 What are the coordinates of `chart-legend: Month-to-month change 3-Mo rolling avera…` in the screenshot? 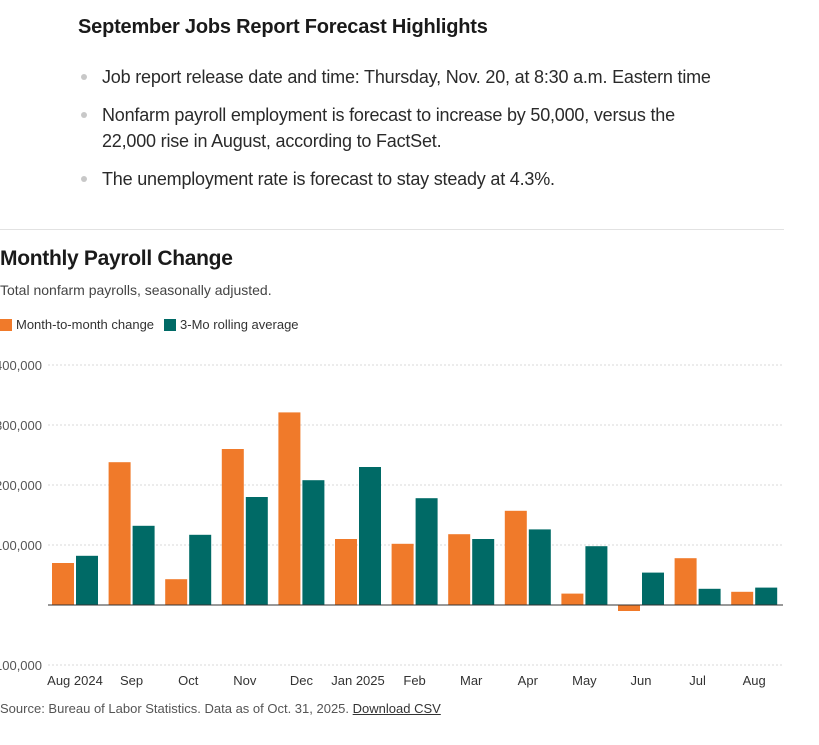 It's located at (154, 324).